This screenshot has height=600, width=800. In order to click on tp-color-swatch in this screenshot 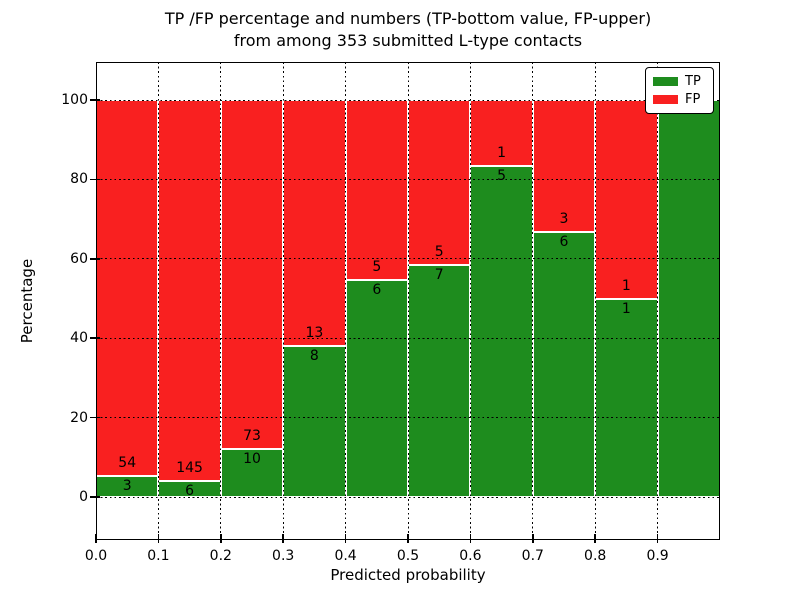, I will do `click(665, 81)`.